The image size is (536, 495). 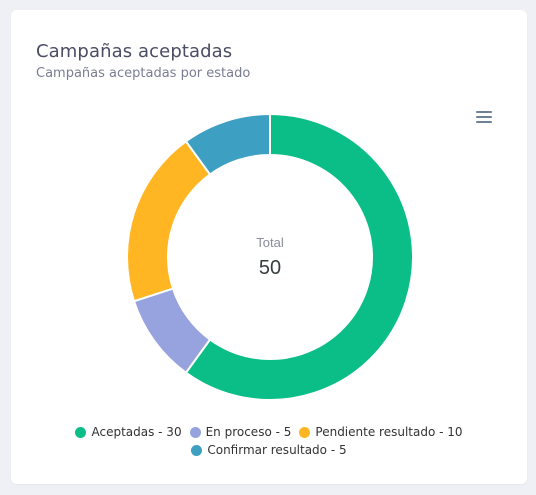 What do you see at coordinates (270, 242) in the screenshot?
I see `center-label: Total` at bounding box center [270, 242].